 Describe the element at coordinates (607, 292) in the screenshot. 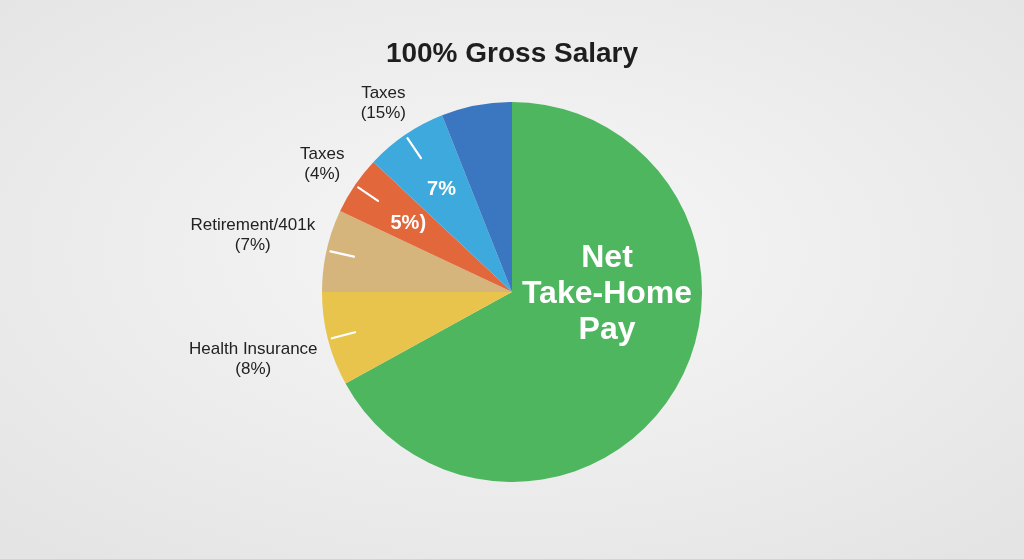

I see `slice-label: Net Take-Home Pay` at that location.